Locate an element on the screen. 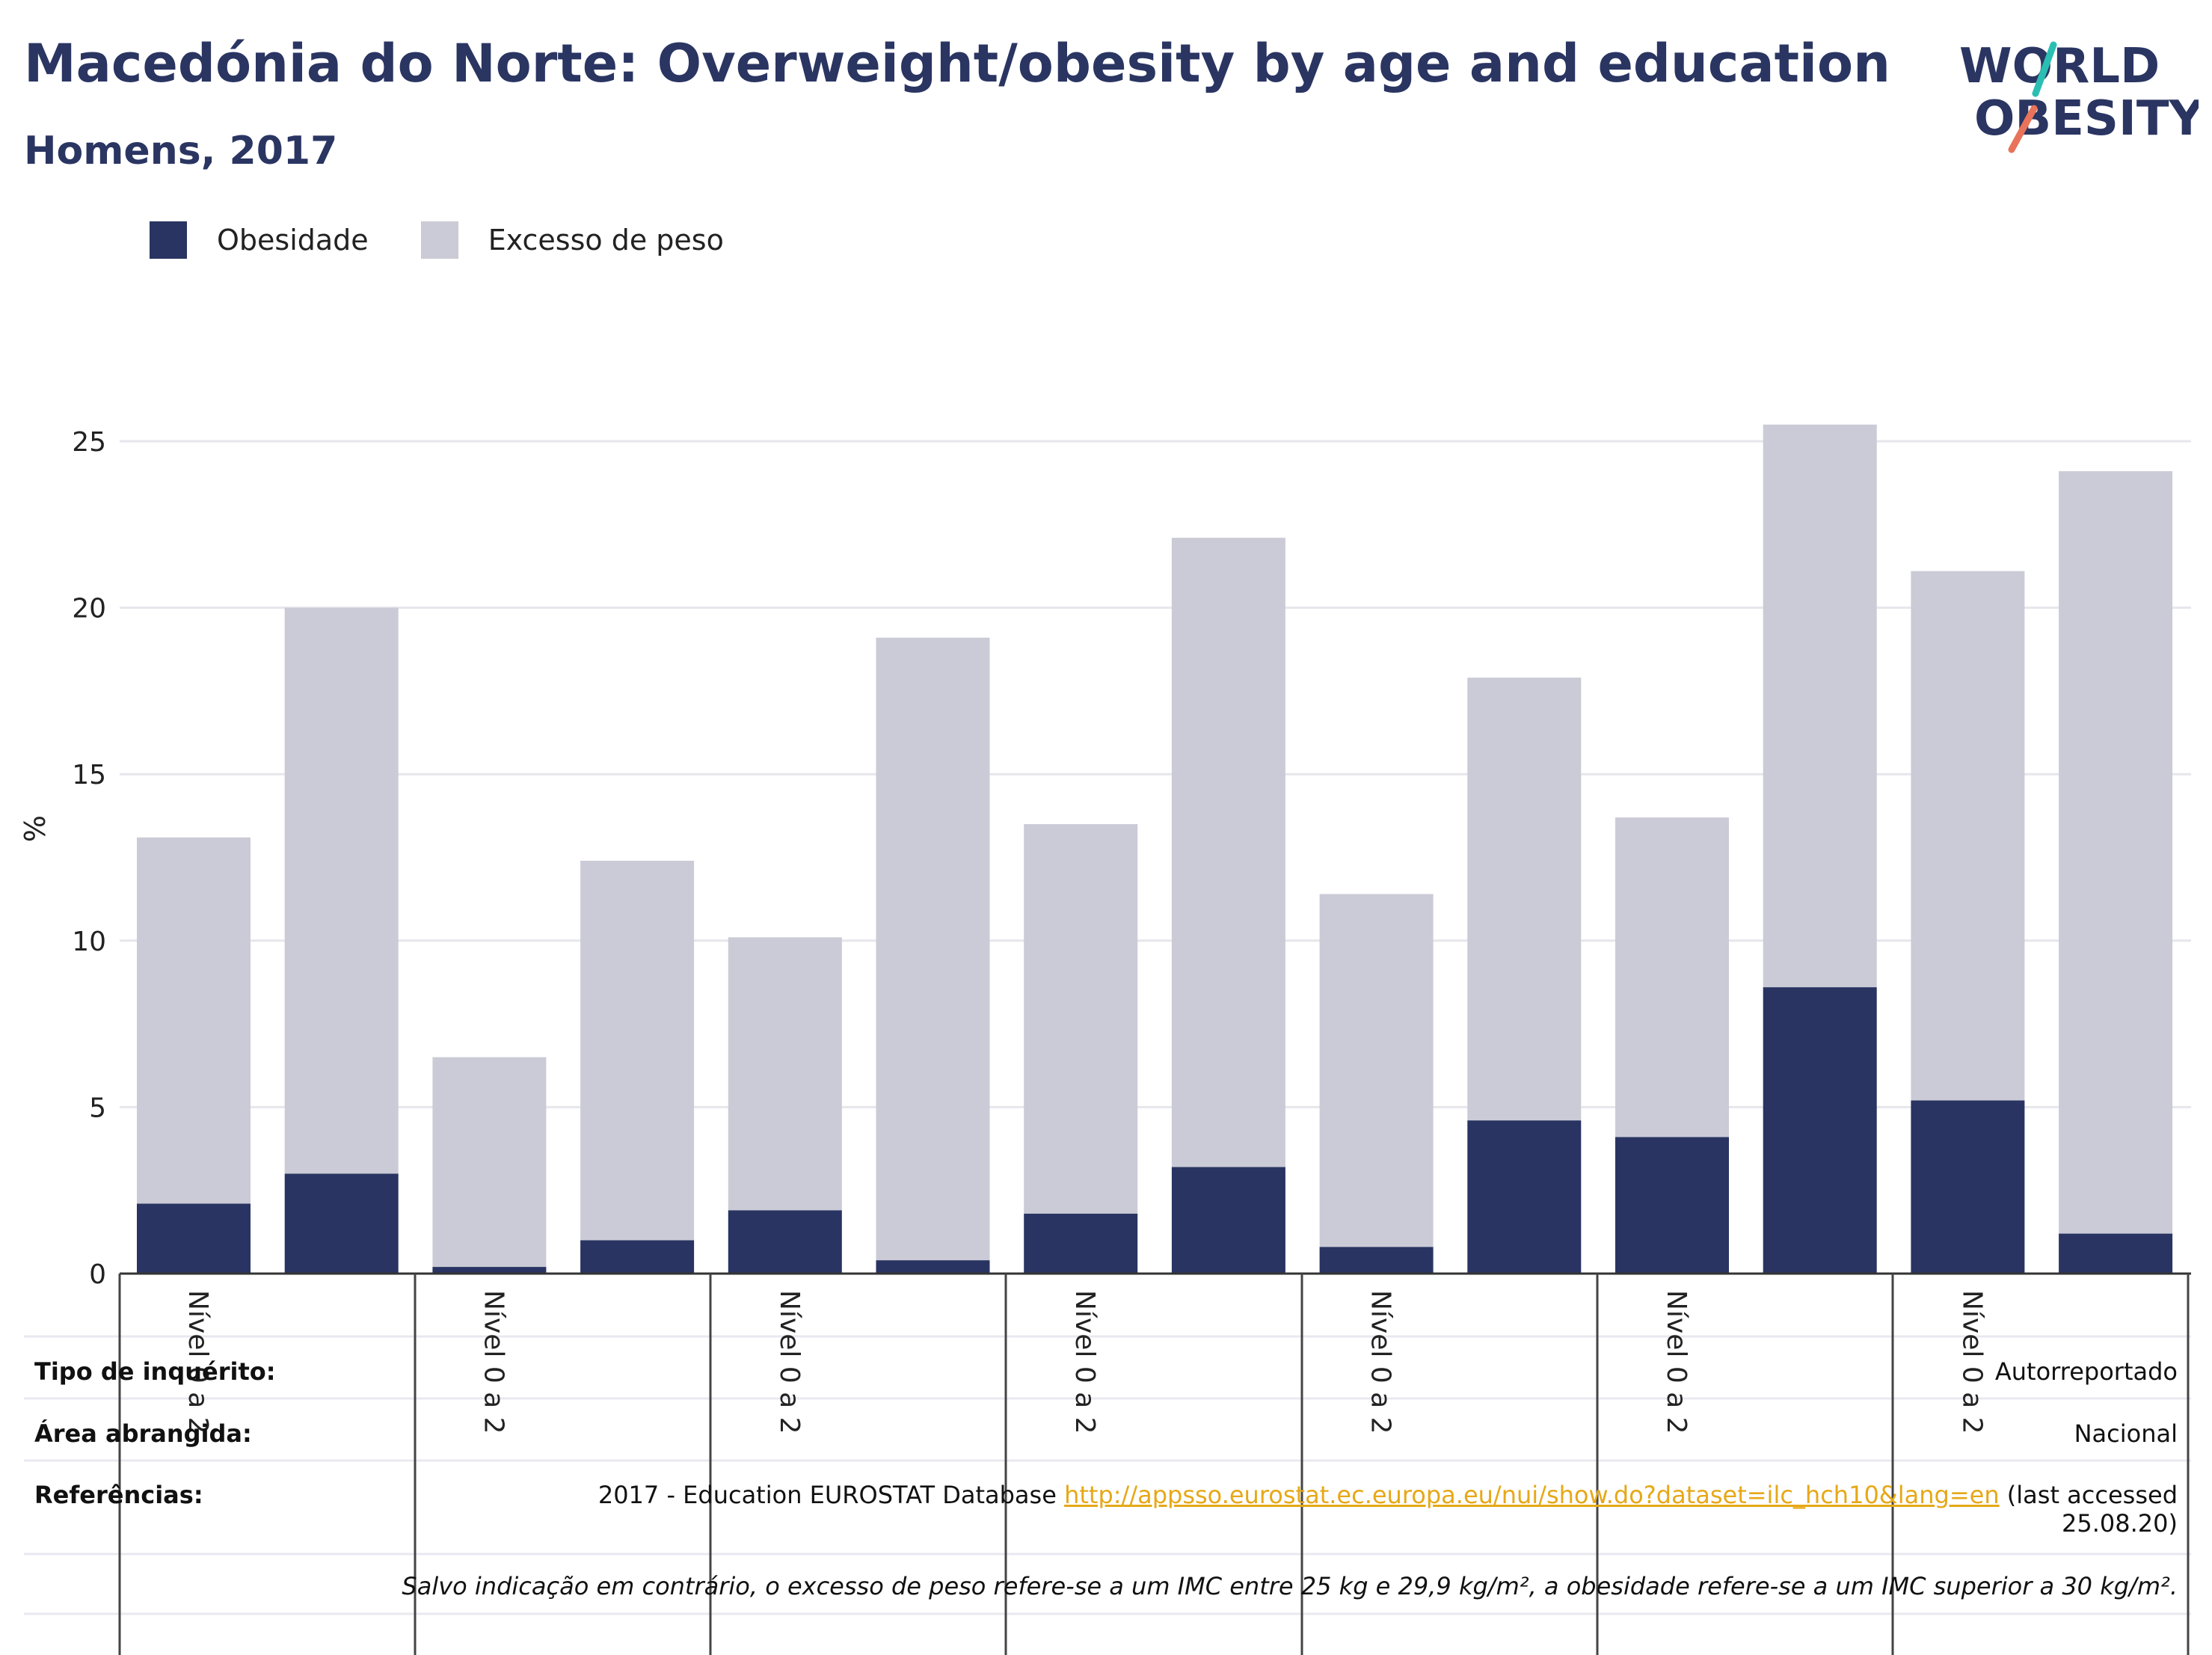  references-prefix: 2017 - Education EUROSTAT Database is located at coordinates (831, 1495).